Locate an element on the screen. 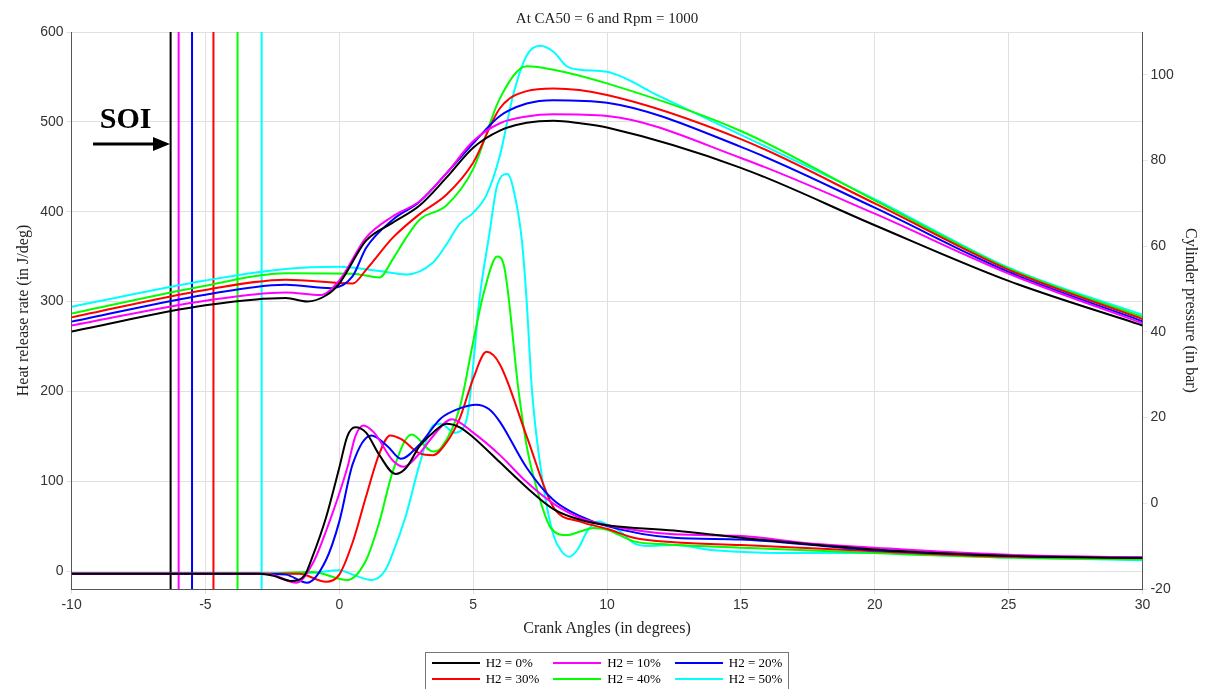  y-tick-label: 0 is located at coordinates (59, 569).